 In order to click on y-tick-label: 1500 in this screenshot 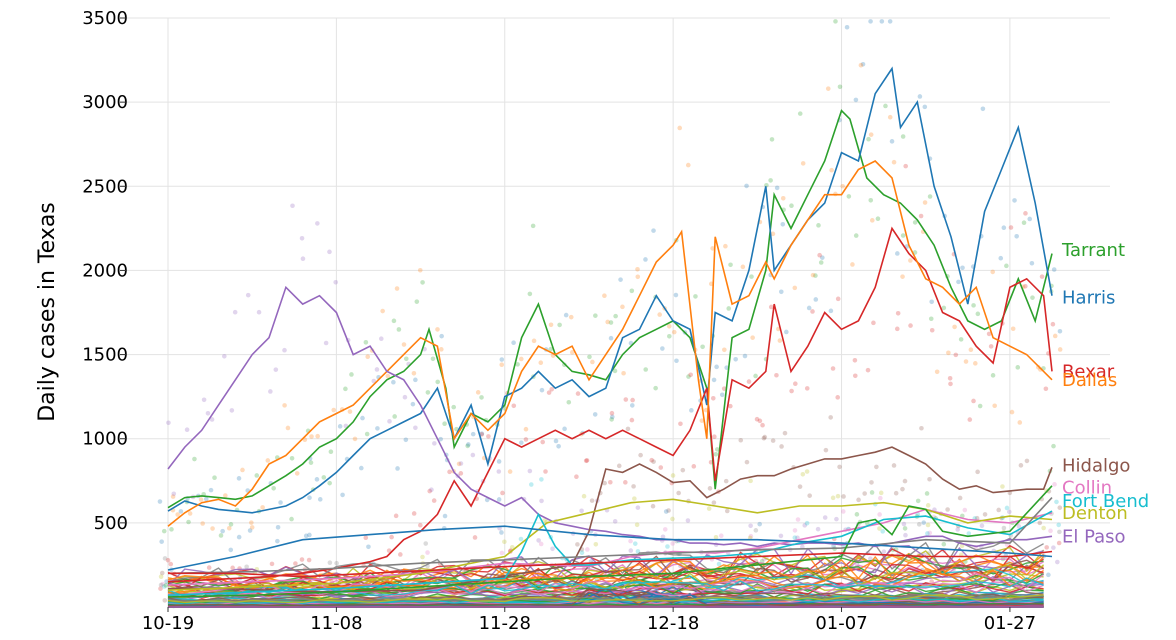, I will do `click(105, 355)`.